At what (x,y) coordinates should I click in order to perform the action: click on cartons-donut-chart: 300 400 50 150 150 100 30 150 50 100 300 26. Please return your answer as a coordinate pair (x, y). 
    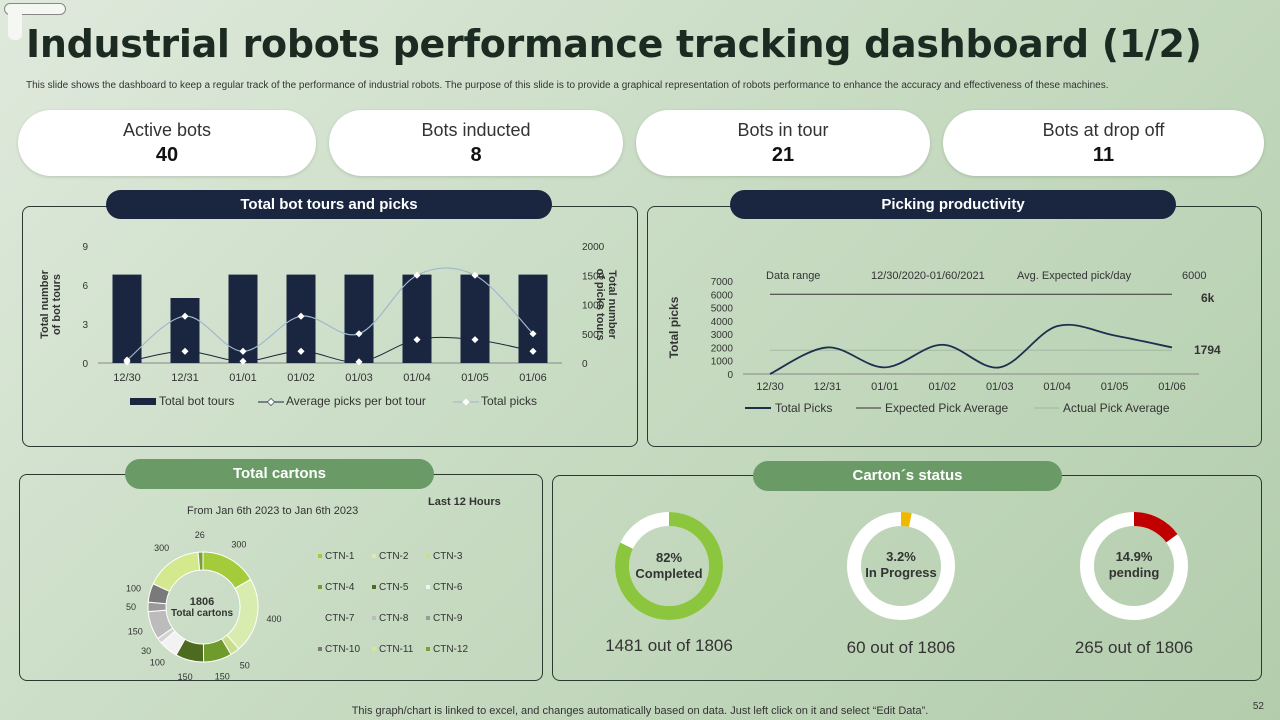
    Looking at the image, I should click on (204, 605).